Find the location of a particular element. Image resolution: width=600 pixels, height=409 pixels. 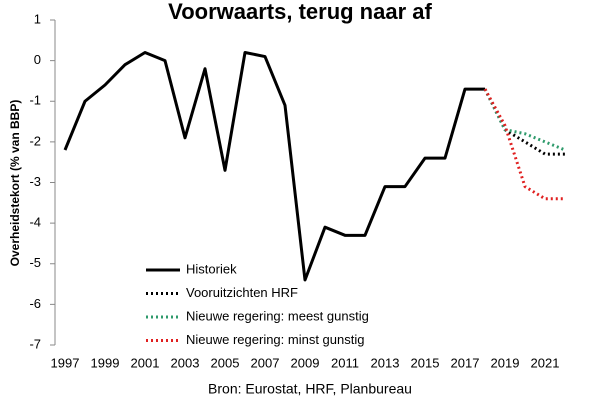

x-tick-label: 2003 is located at coordinates (185, 362).